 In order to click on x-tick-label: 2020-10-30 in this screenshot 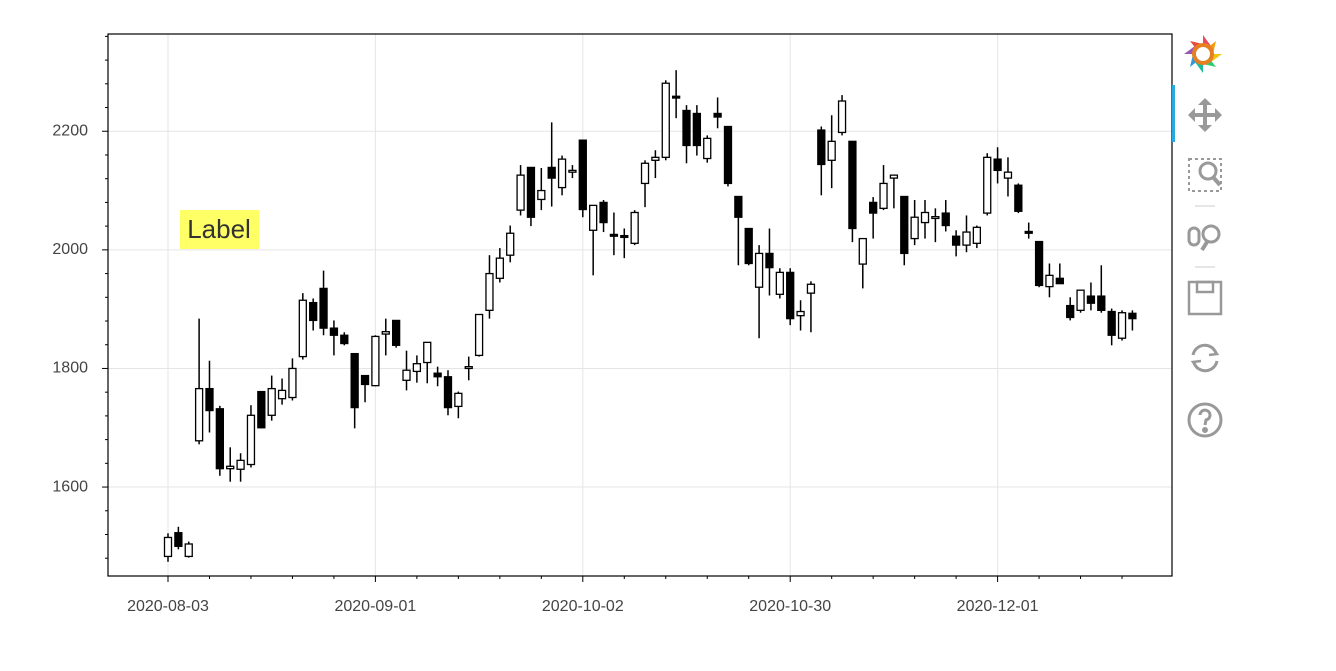, I will do `click(790, 606)`.